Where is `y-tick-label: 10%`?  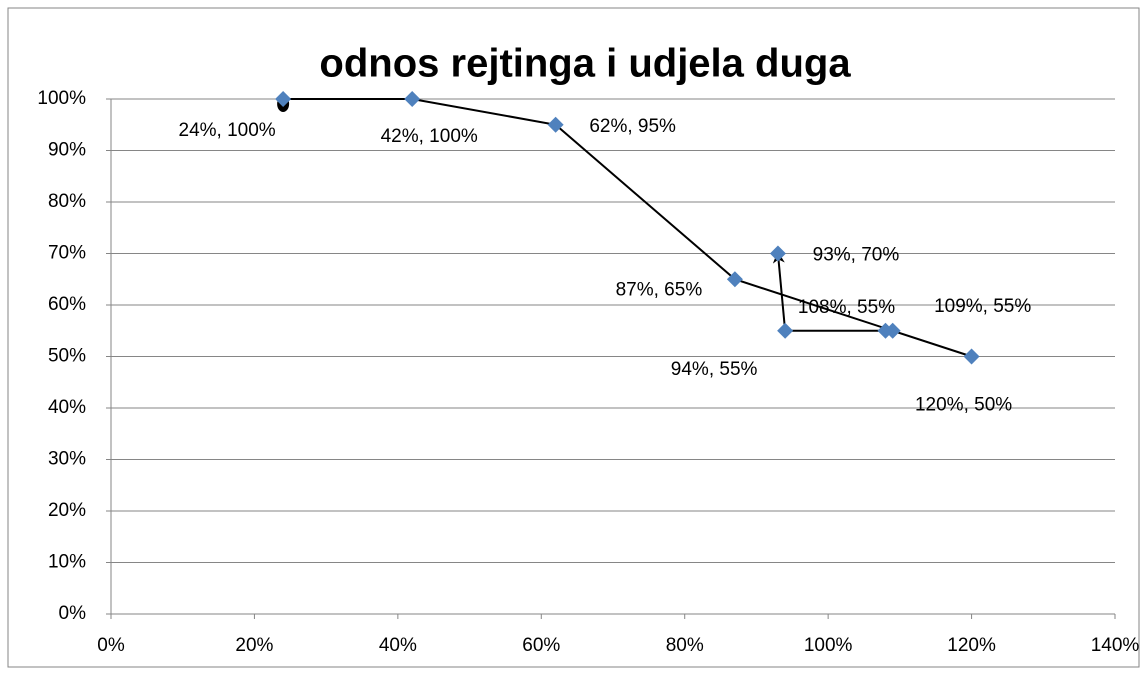
y-tick-label: 10% is located at coordinates (67, 562).